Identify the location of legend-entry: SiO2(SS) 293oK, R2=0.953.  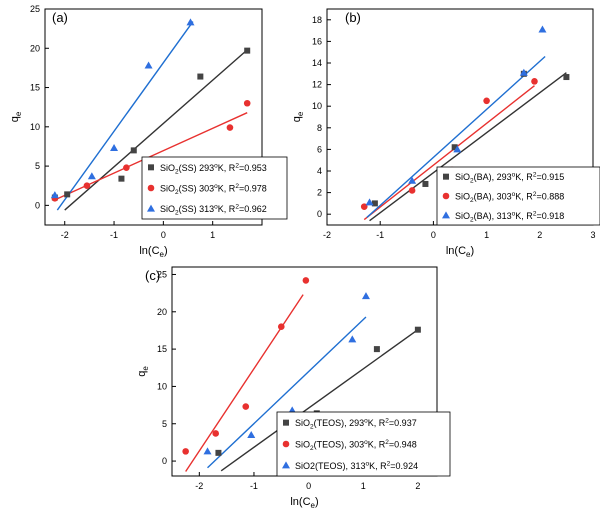
(213, 168).